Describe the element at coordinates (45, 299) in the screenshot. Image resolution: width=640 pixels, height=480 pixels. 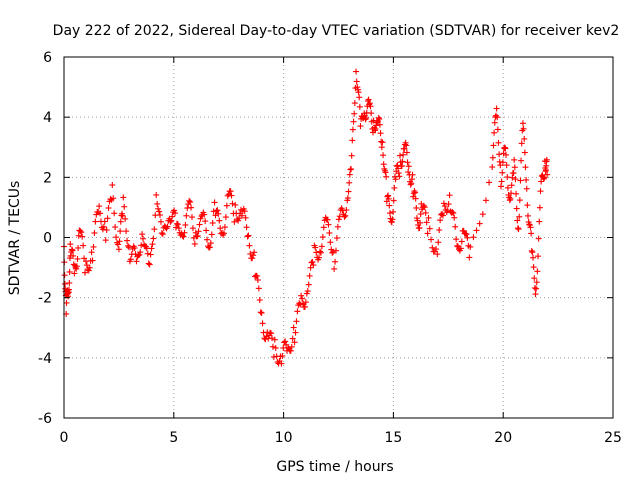
I see `y-tick-label: -2` at that location.